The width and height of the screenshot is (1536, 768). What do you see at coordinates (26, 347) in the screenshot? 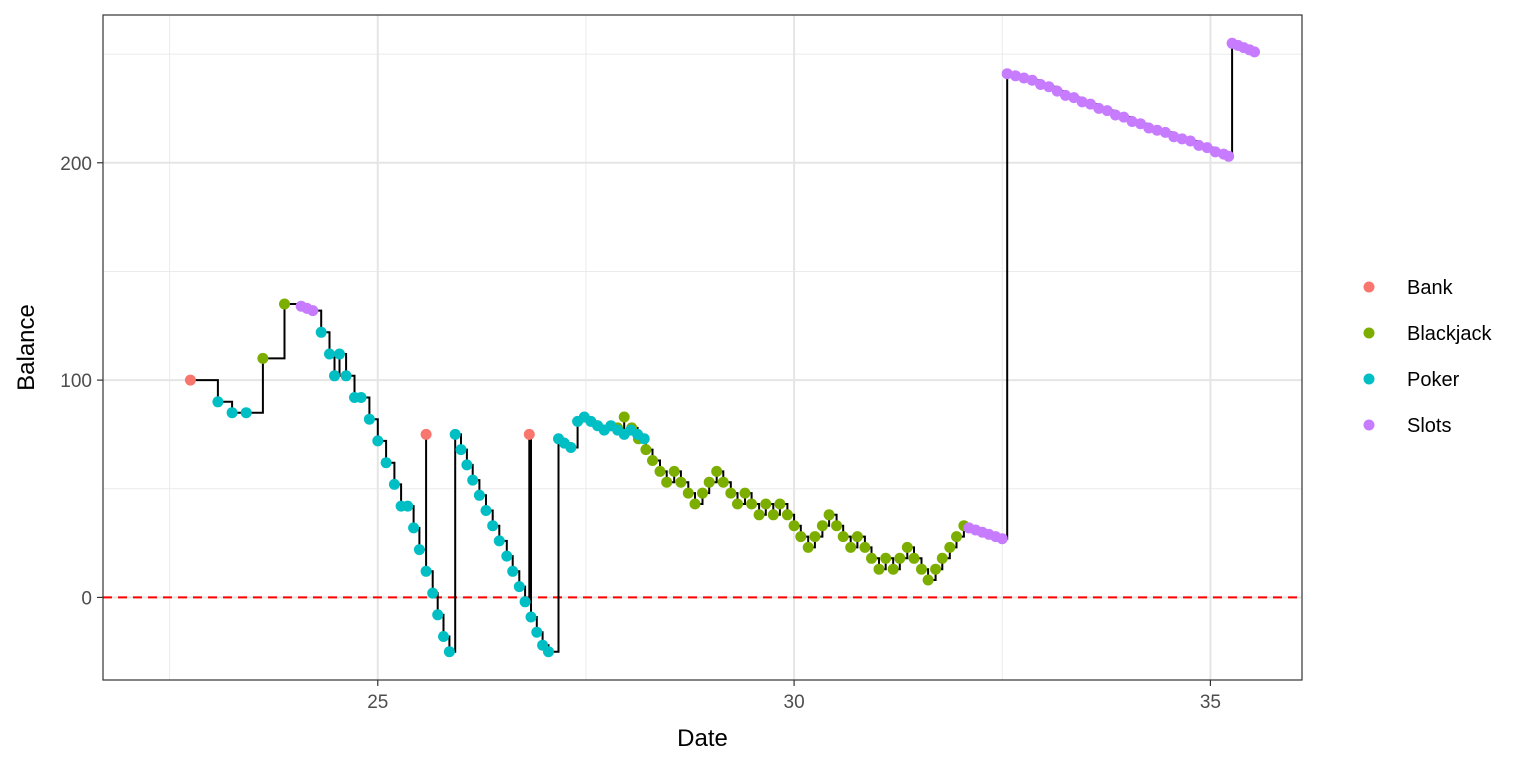
I see `y-axis-title: Balance` at bounding box center [26, 347].